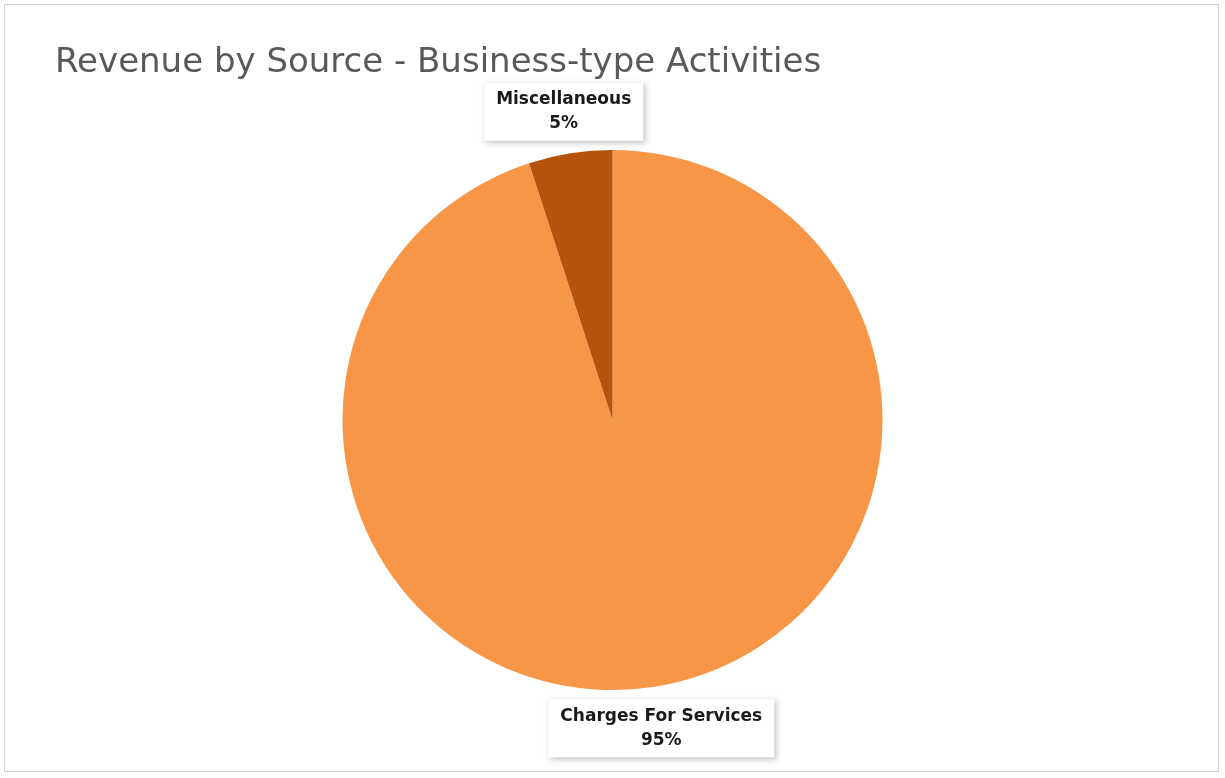 The height and width of the screenshot is (778, 1225). I want to click on chart-title: Revenue by Source - Business-type Activities, so click(438, 60).